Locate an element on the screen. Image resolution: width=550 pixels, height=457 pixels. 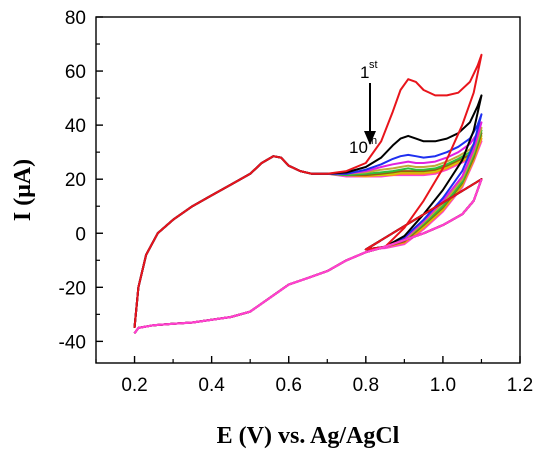
y-tick-label: 80 is located at coordinates (75, 18).